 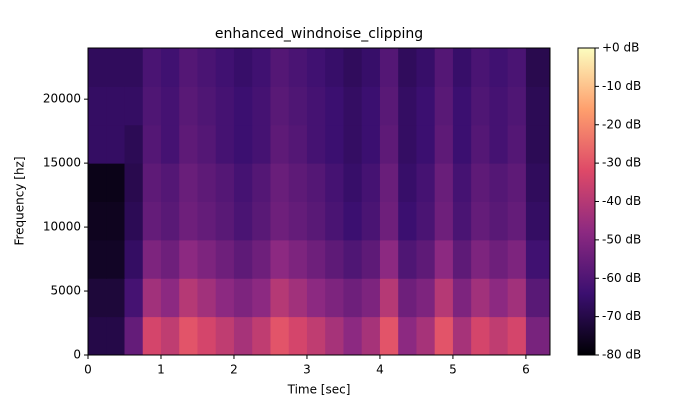 What do you see at coordinates (621, 124) in the screenshot?
I see `colorbar-tick-label: -20 dB` at bounding box center [621, 124].